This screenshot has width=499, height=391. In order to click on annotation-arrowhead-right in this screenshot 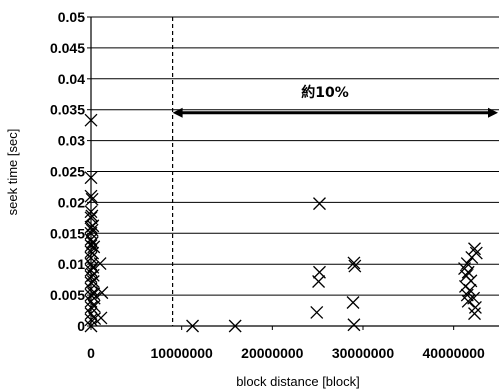, I will do `click(493, 112)`.